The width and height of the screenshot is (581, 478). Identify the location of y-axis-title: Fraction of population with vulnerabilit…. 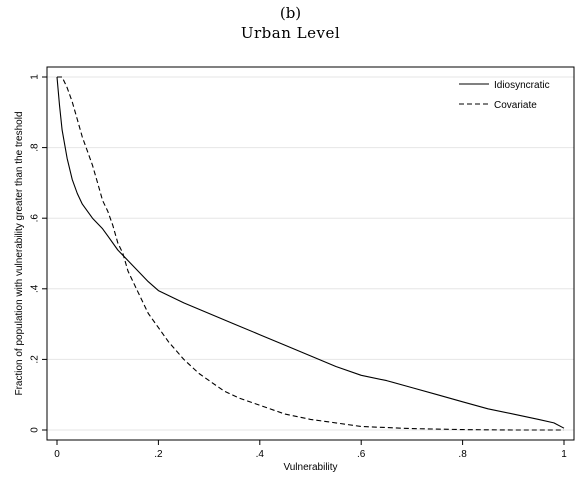
(19, 253).